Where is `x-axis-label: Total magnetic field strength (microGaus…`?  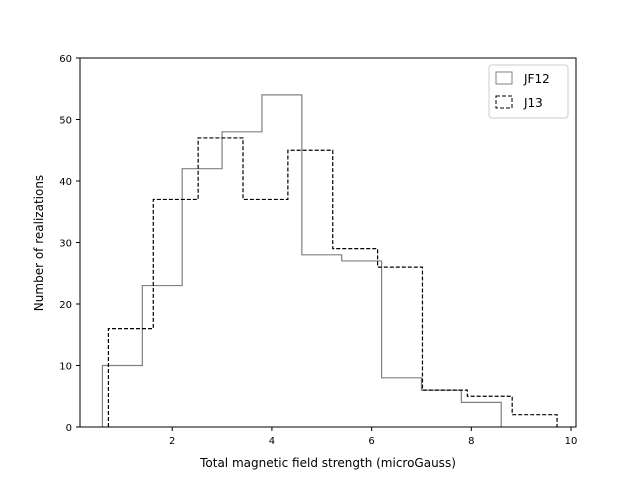
x-axis-label: Total magnetic field strength (microGaus… is located at coordinates (327, 463).